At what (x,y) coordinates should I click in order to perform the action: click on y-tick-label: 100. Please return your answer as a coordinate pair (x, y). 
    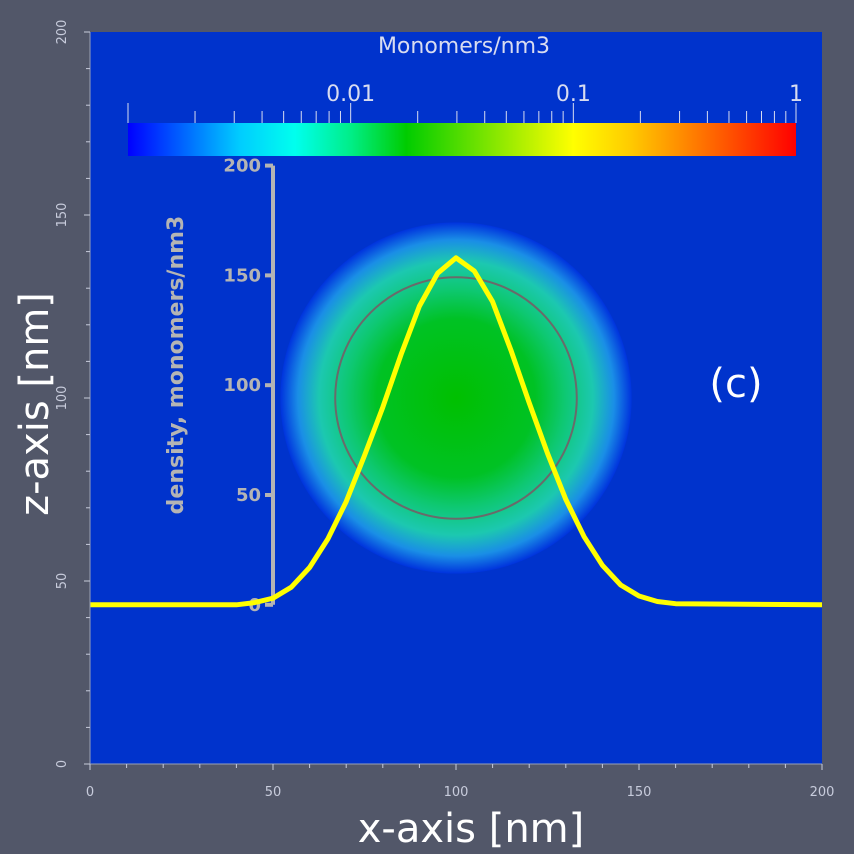
    Looking at the image, I should click on (62, 398).